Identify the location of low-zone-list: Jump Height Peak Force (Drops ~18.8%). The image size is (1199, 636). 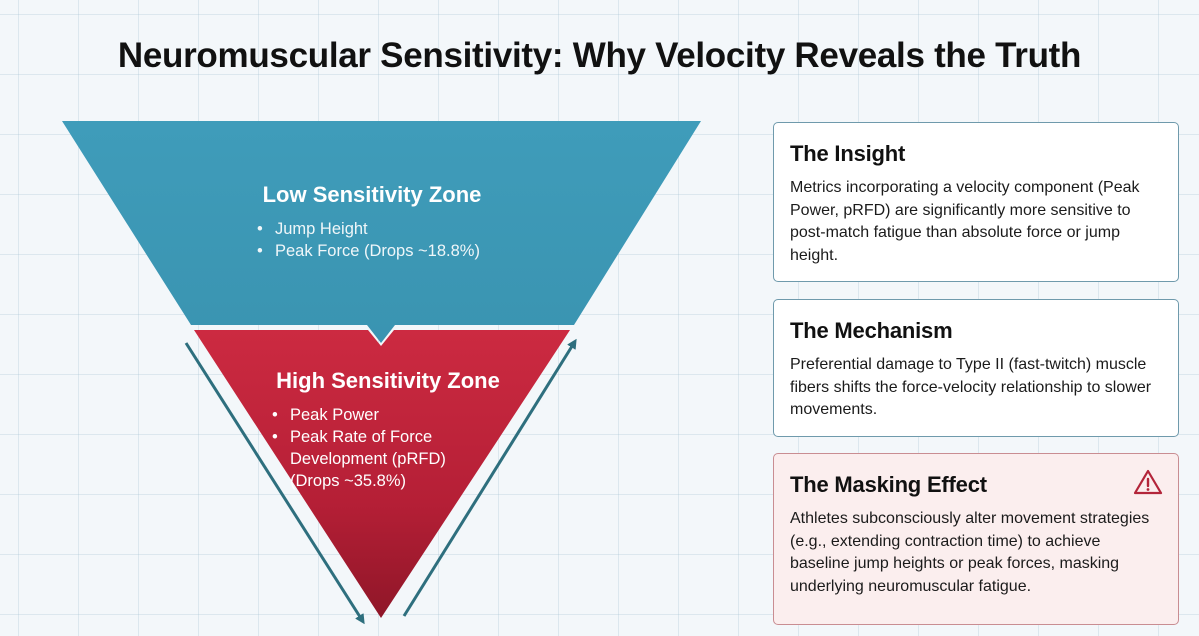
(389, 240).